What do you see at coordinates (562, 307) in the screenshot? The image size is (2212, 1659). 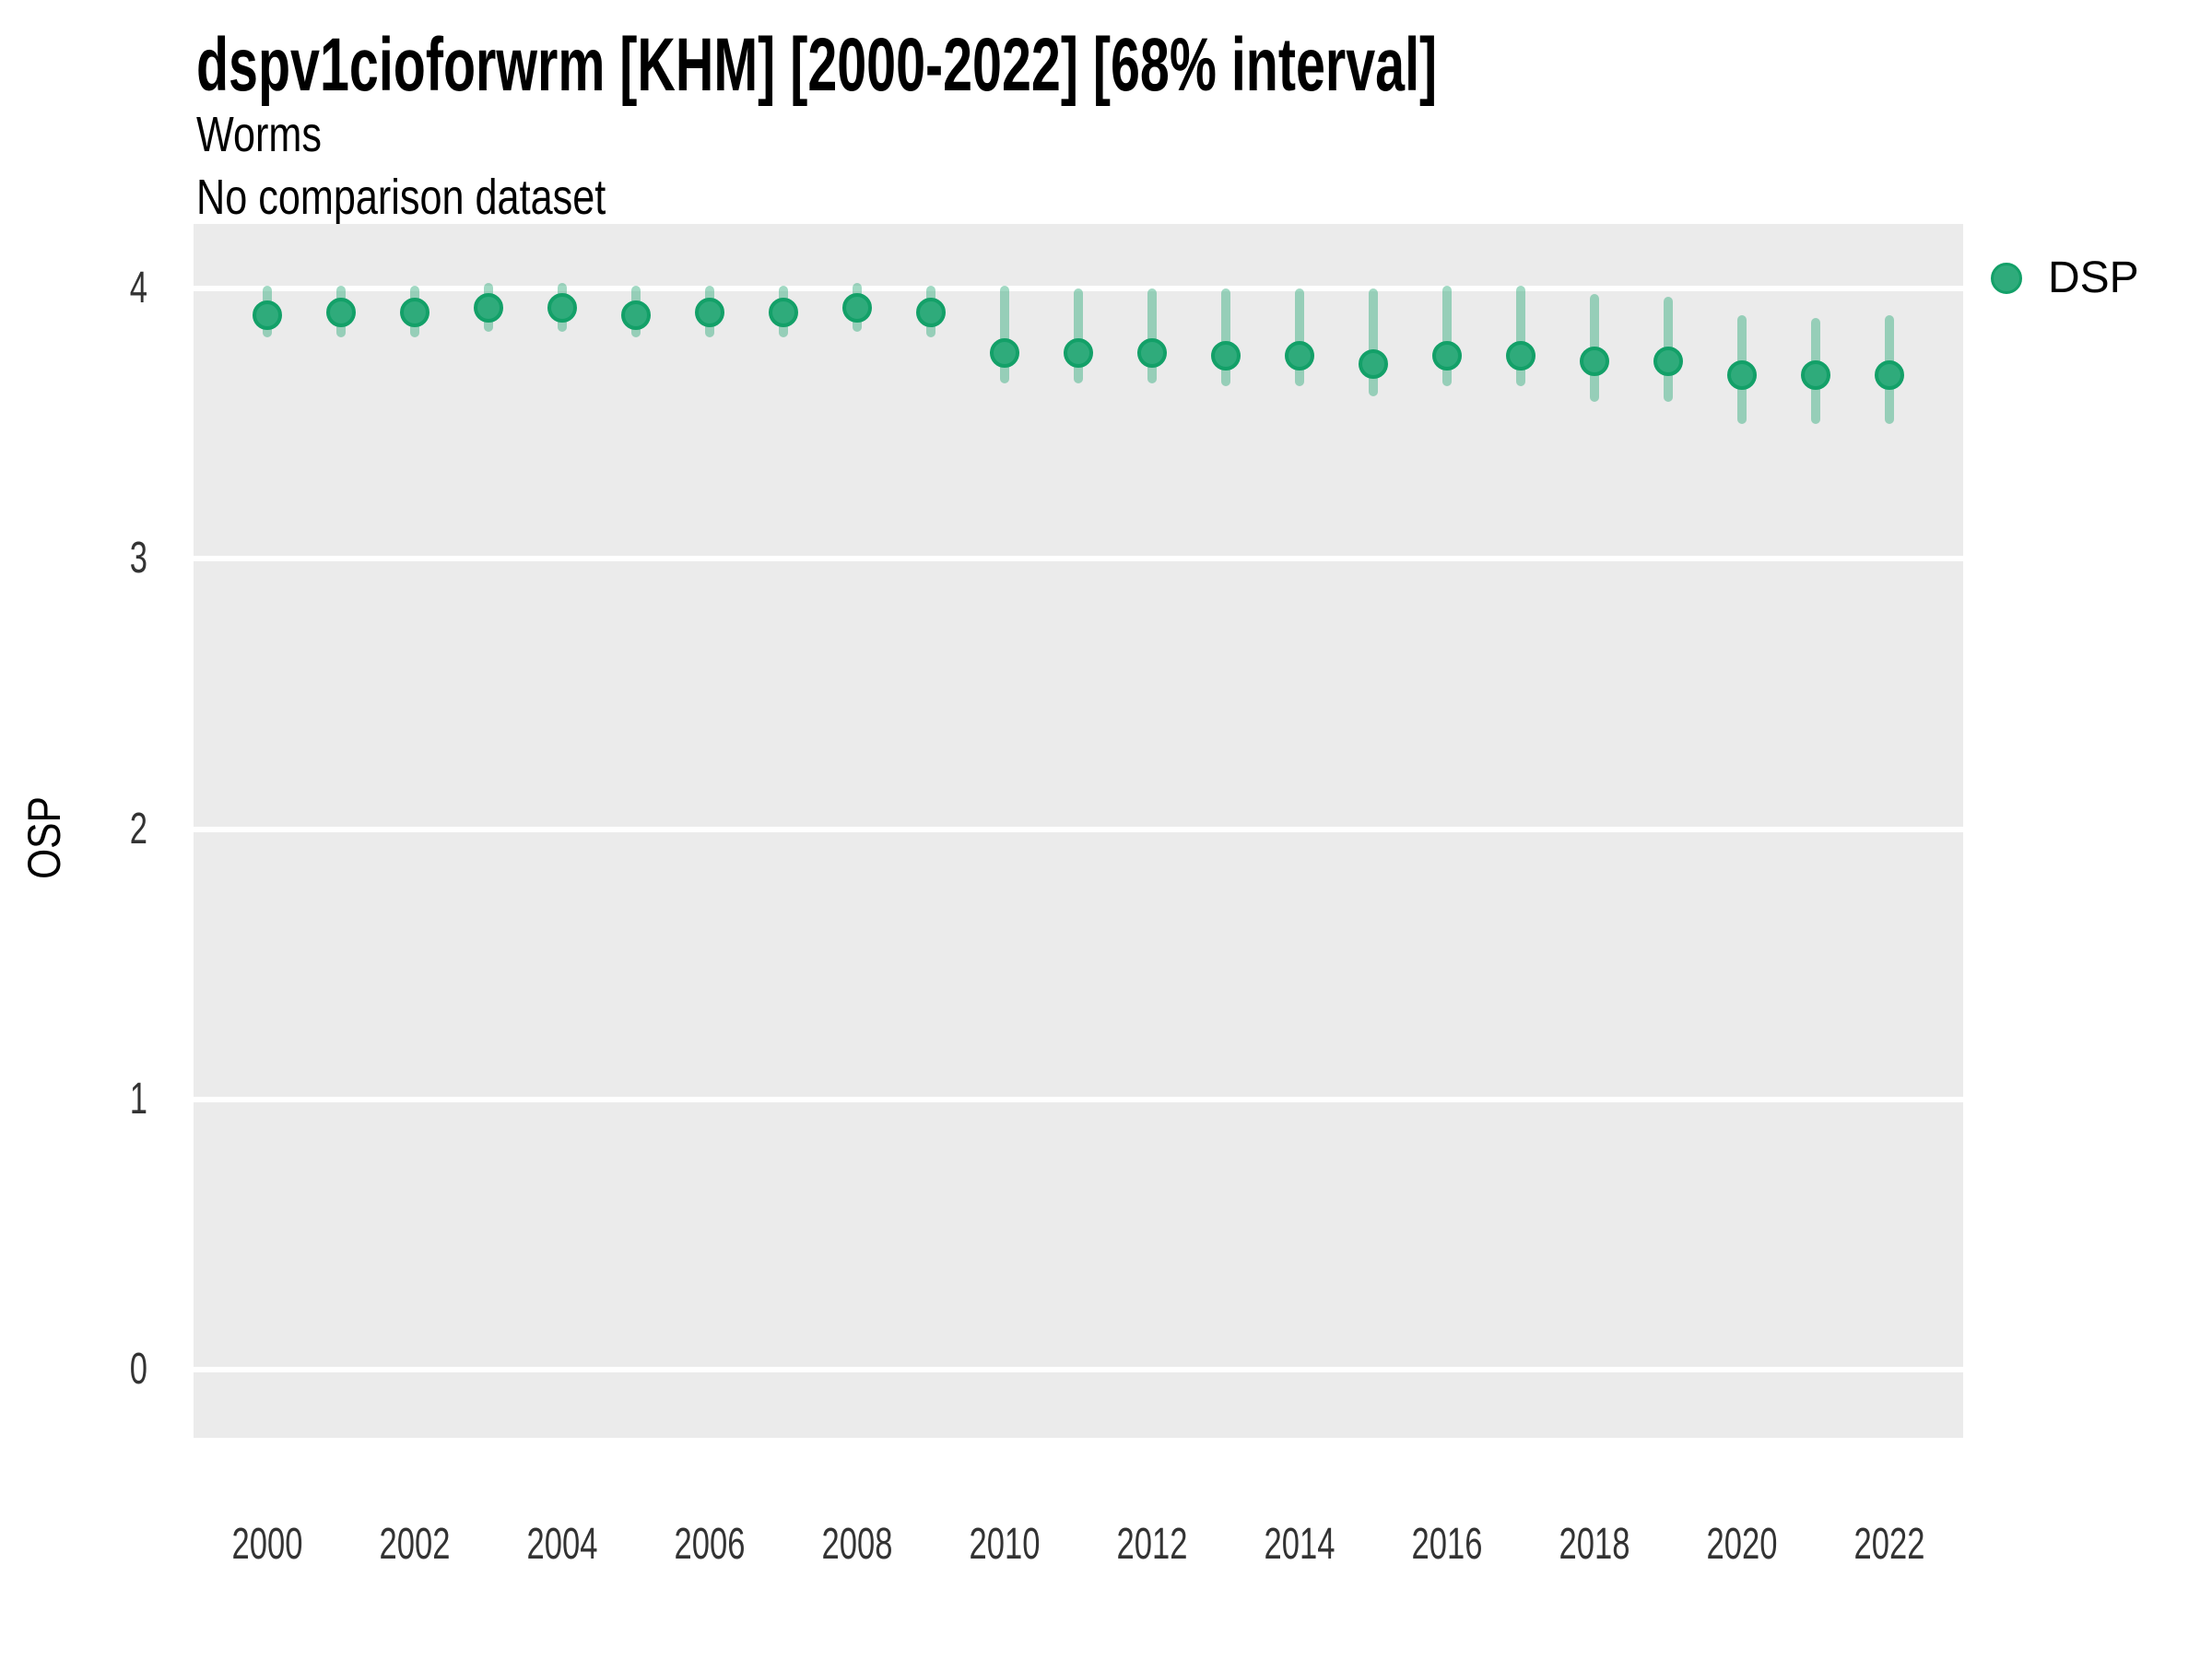 I see `data-point-2004` at bounding box center [562, 307].